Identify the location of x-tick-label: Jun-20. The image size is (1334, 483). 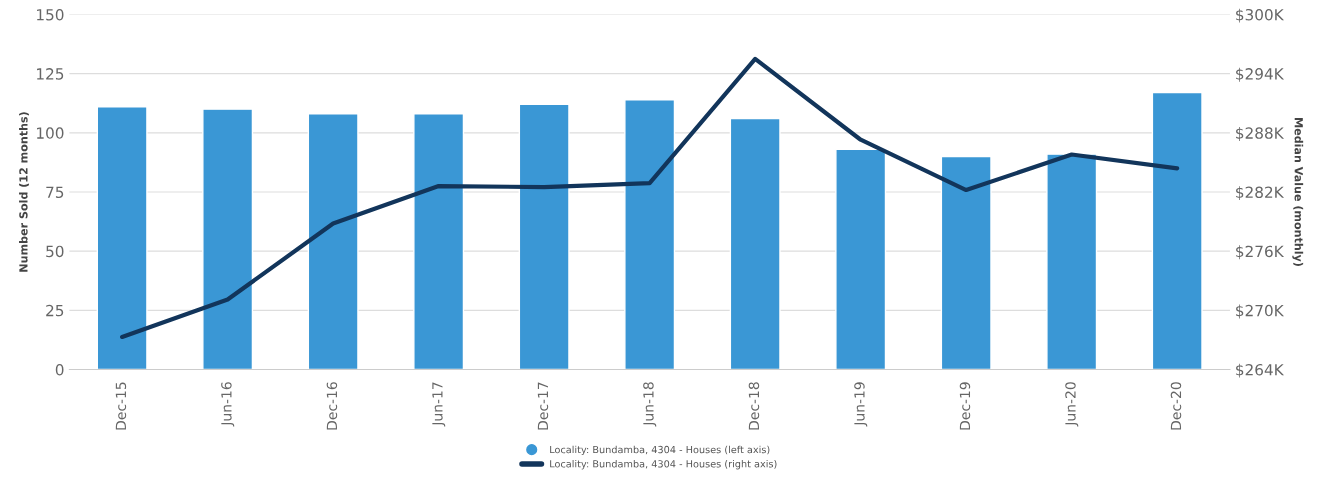
(1072, 404).